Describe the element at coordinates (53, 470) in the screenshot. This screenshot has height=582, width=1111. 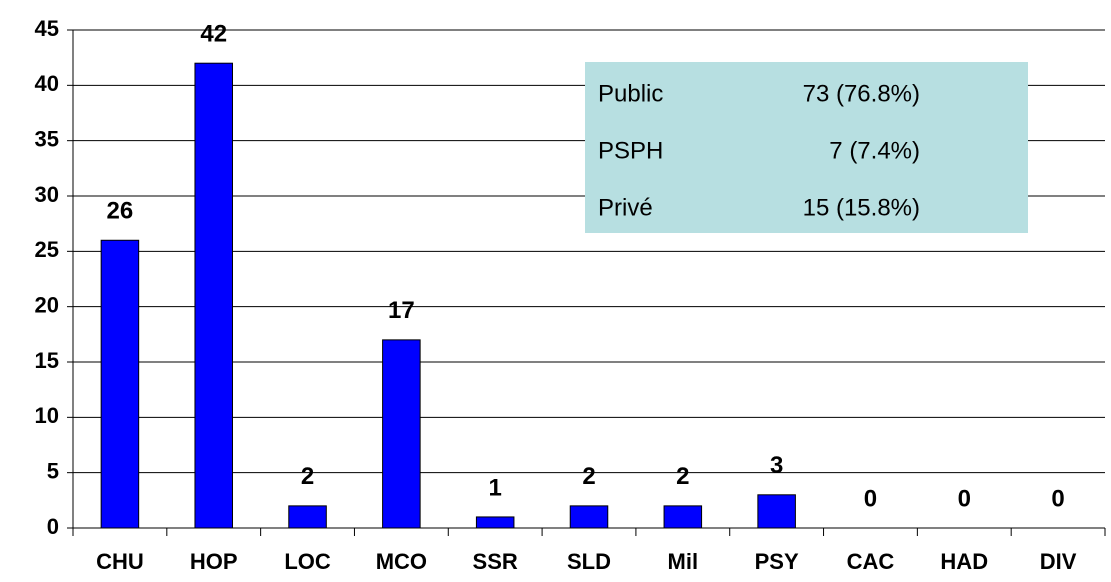
I see `y-tick-label: 5` at that location.